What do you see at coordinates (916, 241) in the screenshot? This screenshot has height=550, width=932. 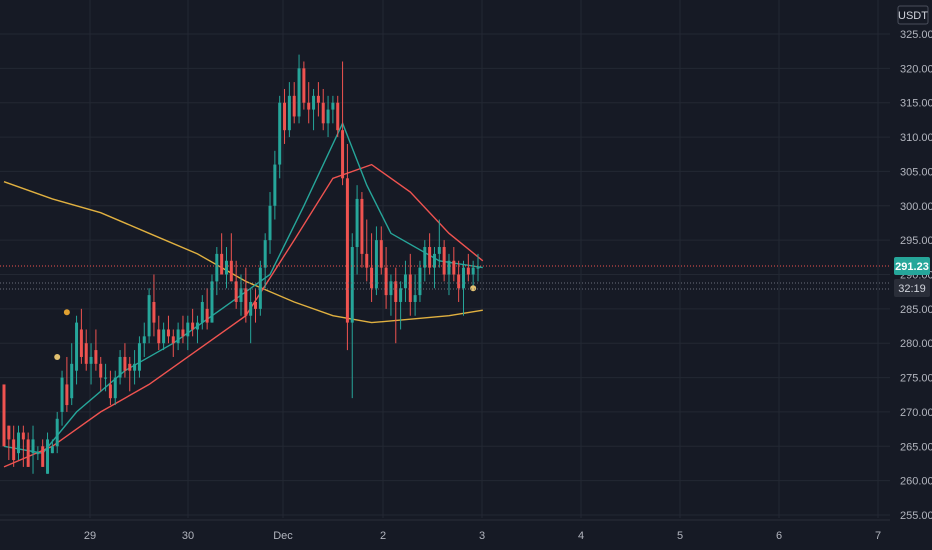 I see `y-tick-label: 295.00` at bounding box center [916, 241].